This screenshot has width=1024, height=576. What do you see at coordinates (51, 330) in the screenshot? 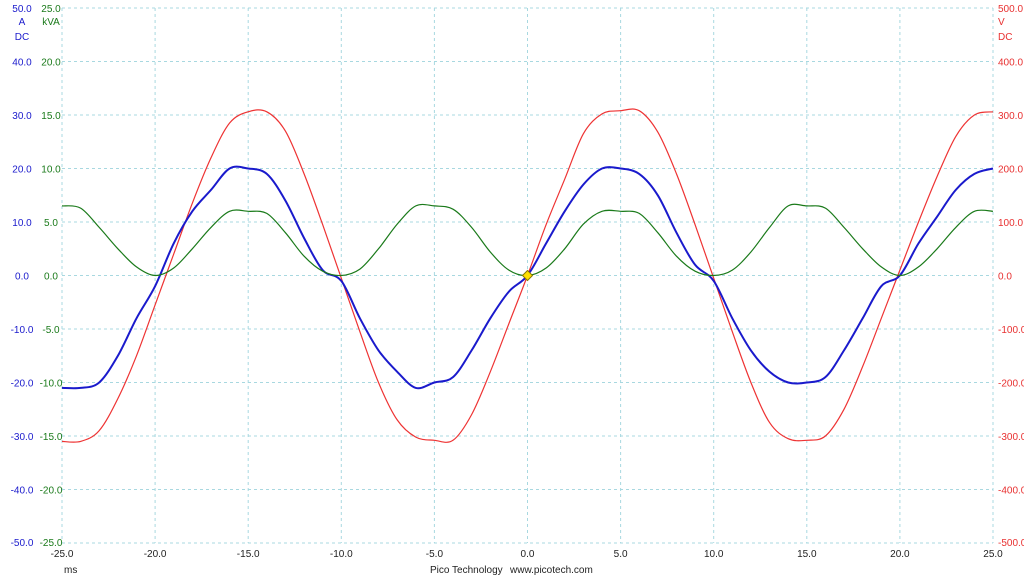
I see `y-tick-label: -5.0` at bounding box center [51, 330].